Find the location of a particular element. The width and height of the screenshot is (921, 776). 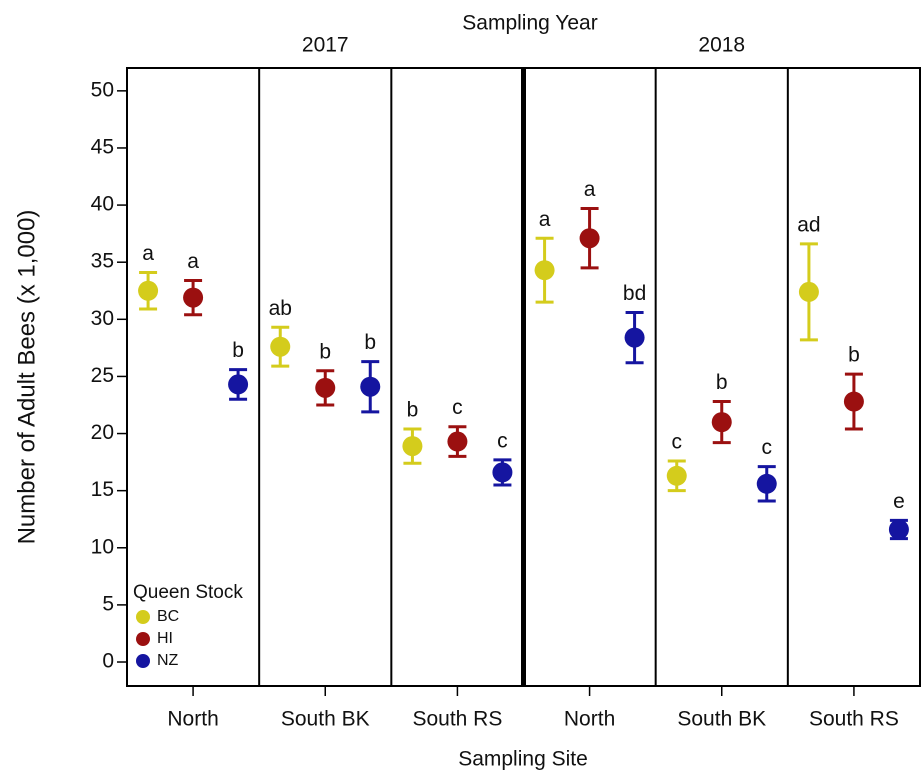

y-axis-label: Number of Adult Bees (x 1,000) is located at coordinates (26, 377).